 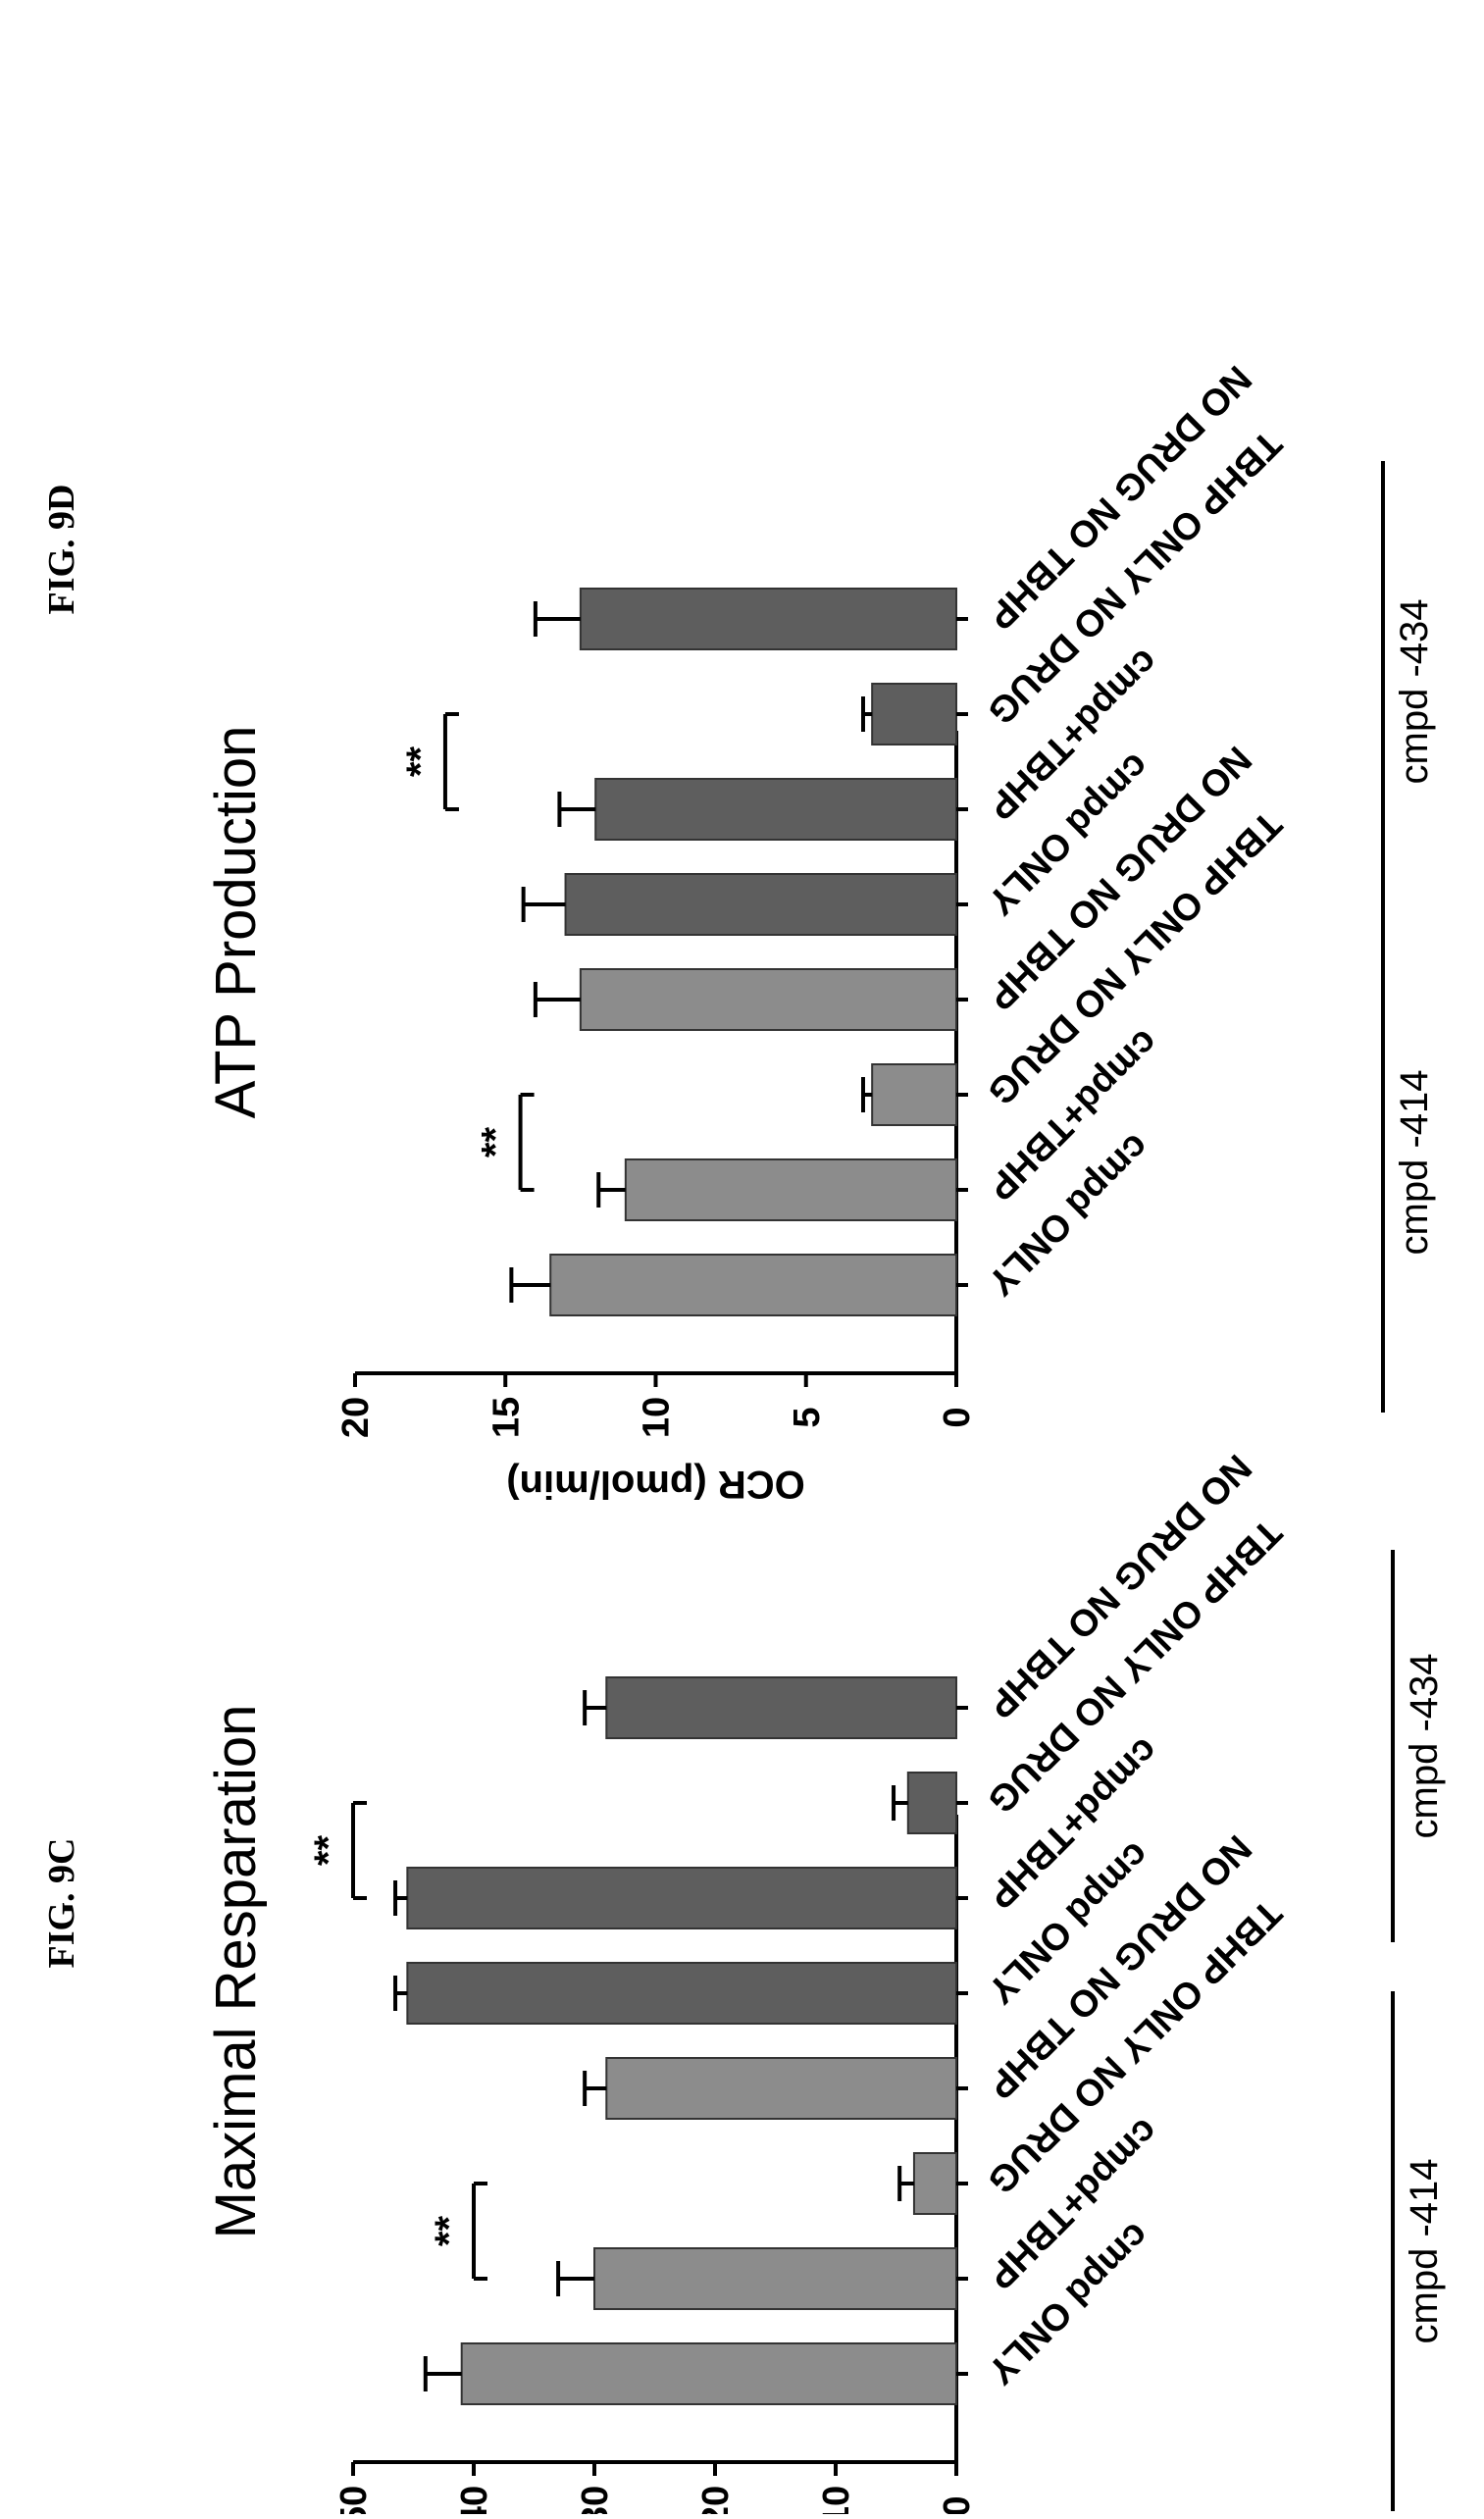 I want to click on value-tick-label: 30, so click(x=595, y=2500).